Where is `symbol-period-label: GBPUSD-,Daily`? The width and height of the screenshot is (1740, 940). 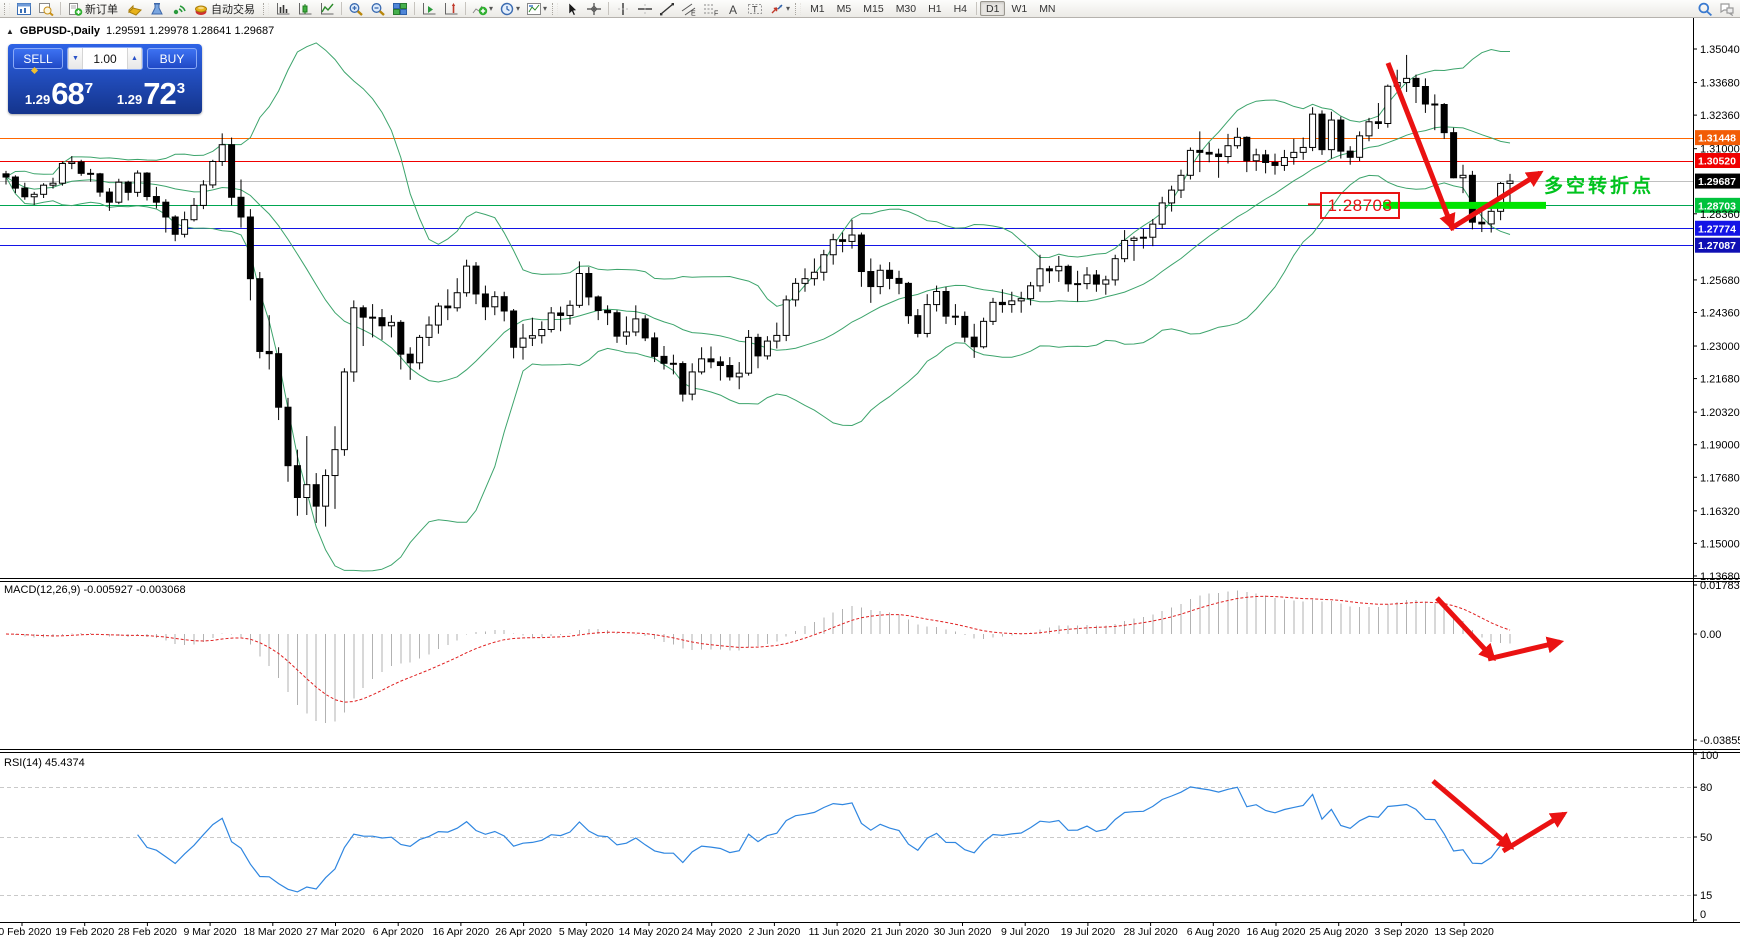 symbol-period-label: GBPUSD-,Daily is located at coordinates (59, 31).